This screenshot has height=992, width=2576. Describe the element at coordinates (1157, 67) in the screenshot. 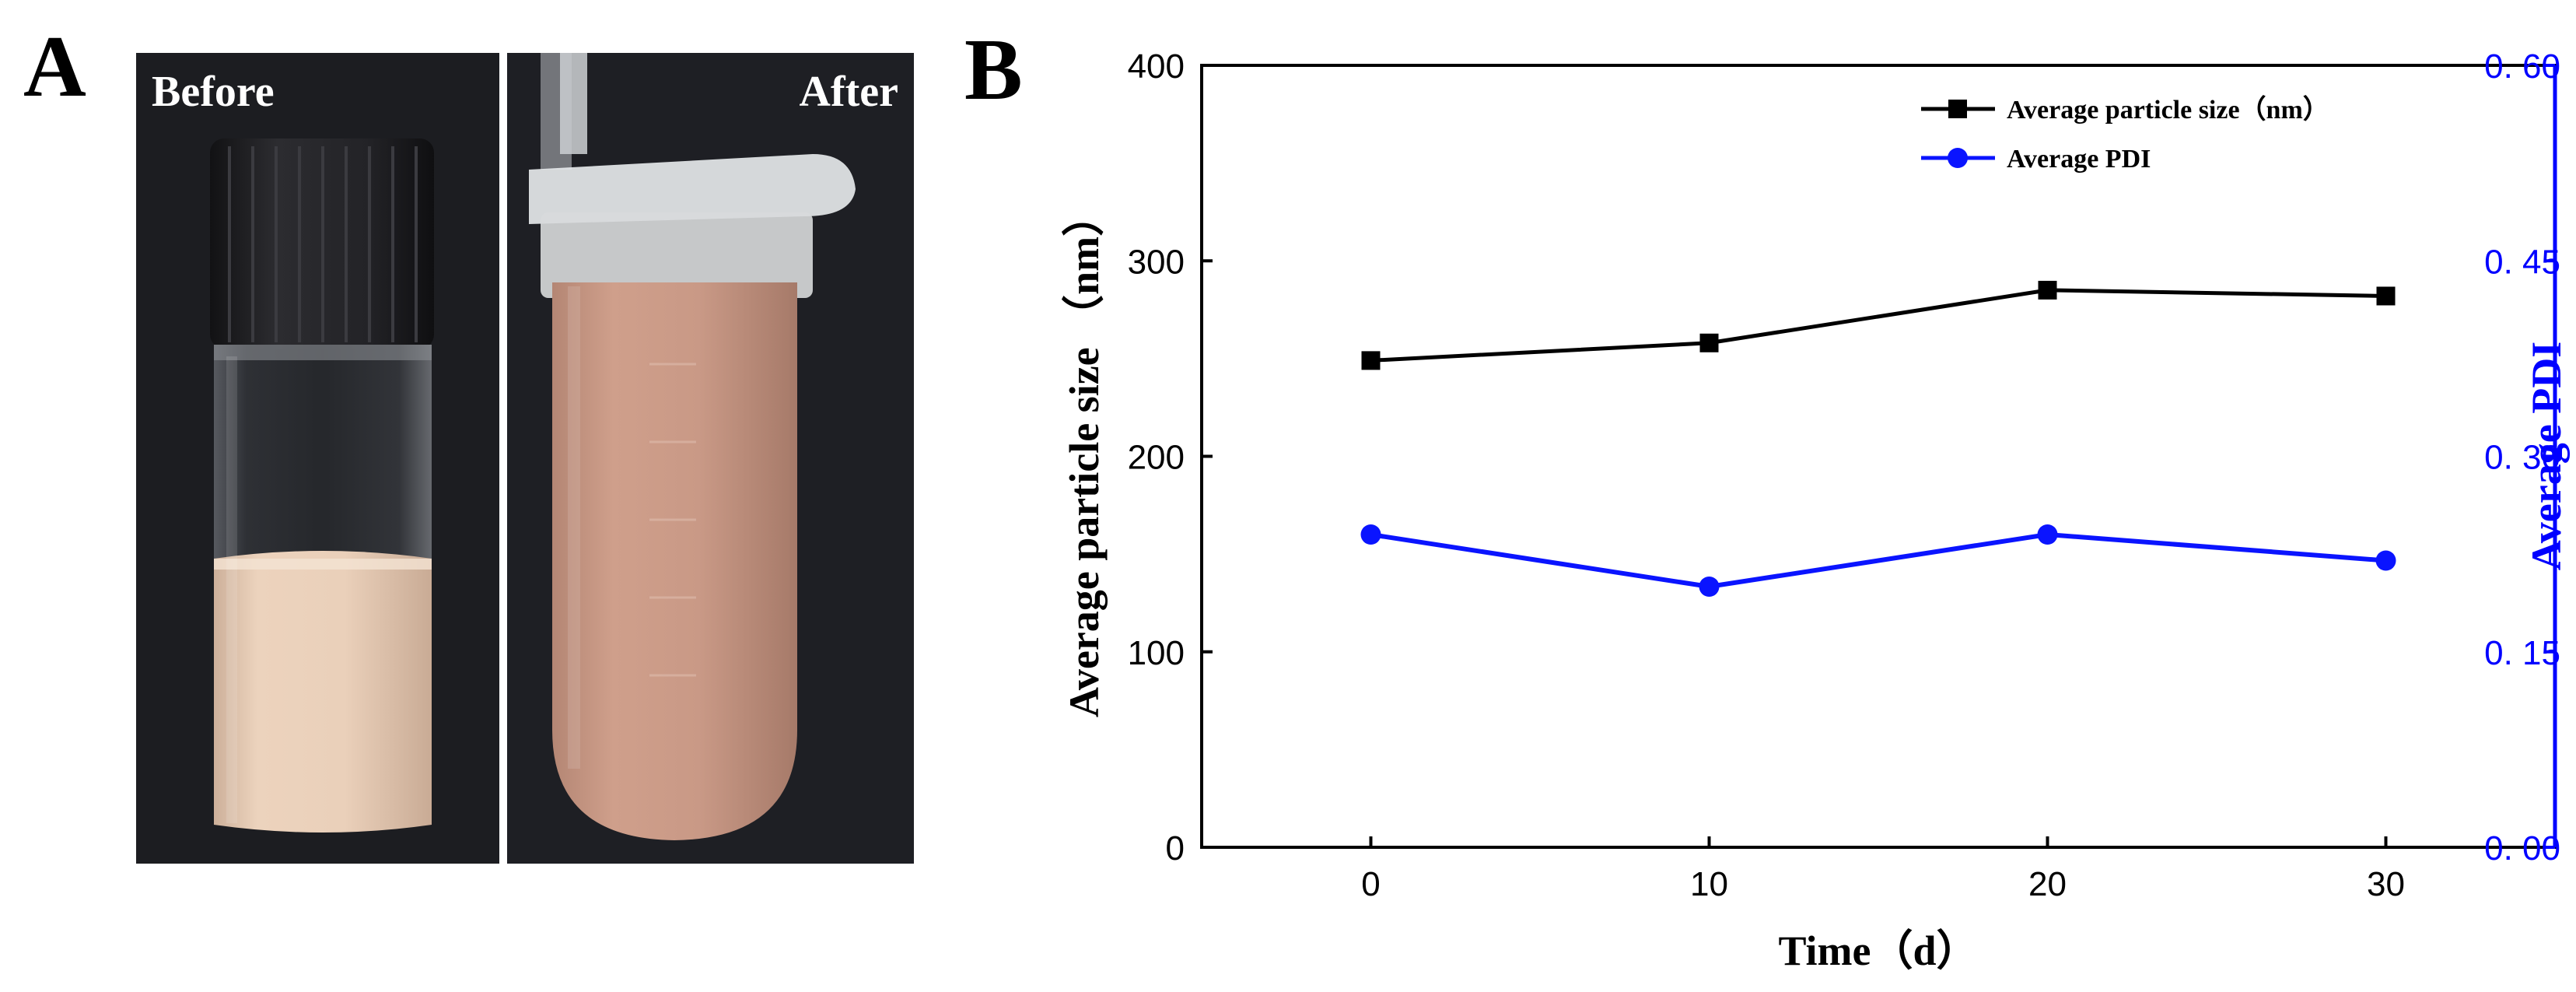

I see `left-y-tick-label: 400` at that location.